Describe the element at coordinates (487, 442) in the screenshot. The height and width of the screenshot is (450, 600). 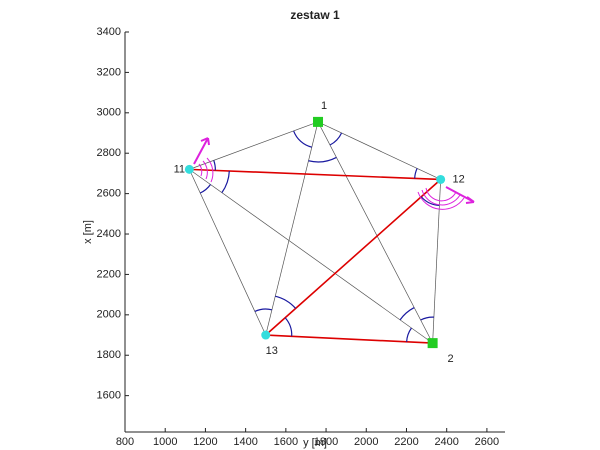
I see `x-tick-label: 2600` at that location.